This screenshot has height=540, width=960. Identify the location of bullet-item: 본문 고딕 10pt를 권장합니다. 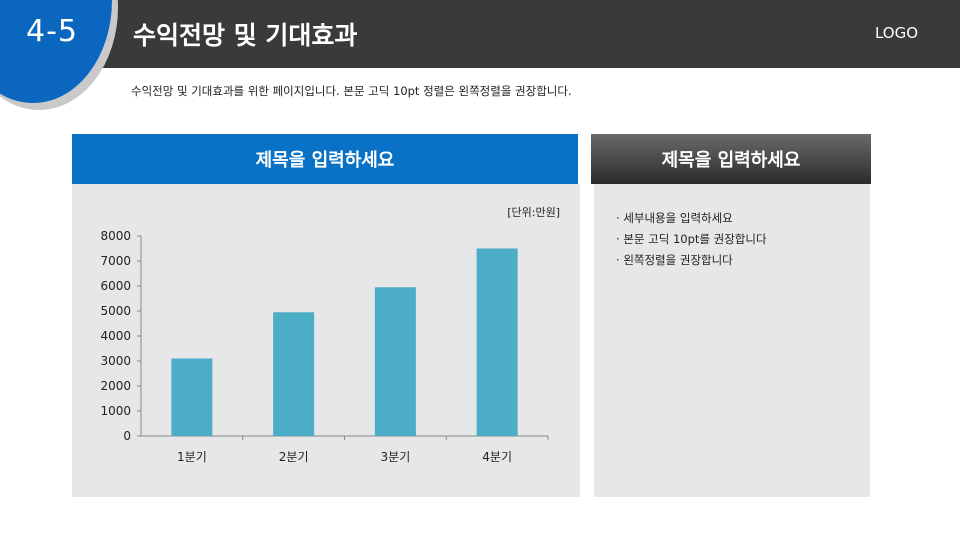
(691, 239).